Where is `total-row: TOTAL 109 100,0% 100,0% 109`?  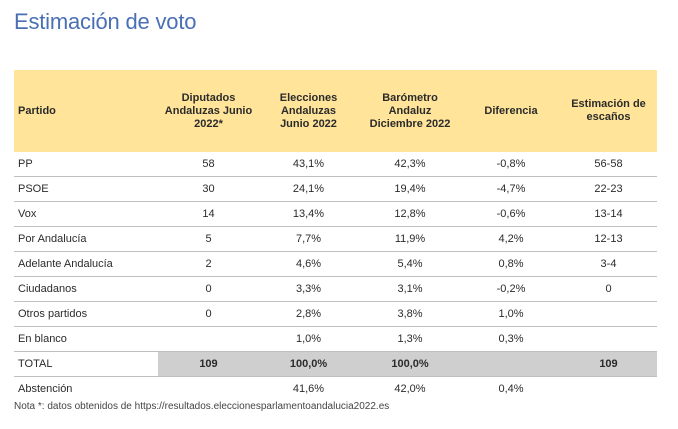
total-row: TOTAL 109 100,0% 100,0% 109 is located at coordinates (335, 364).